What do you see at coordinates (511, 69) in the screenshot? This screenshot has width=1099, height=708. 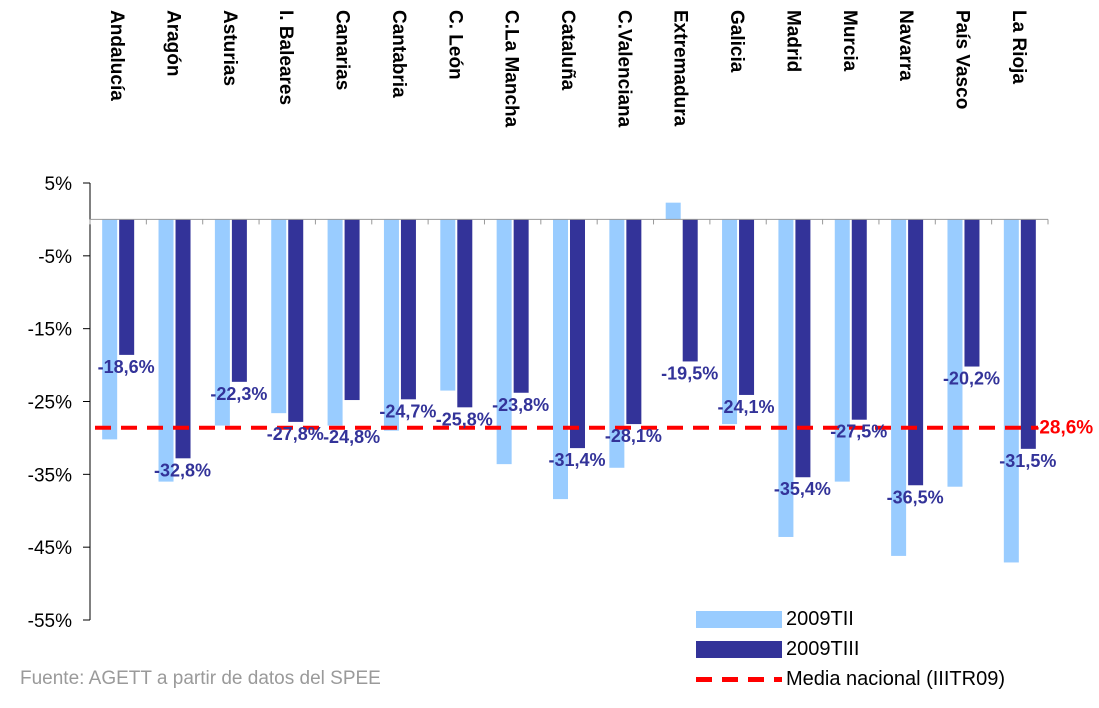 I see `x-category-label: C.La Mancha` at bounding box center [511, 69].